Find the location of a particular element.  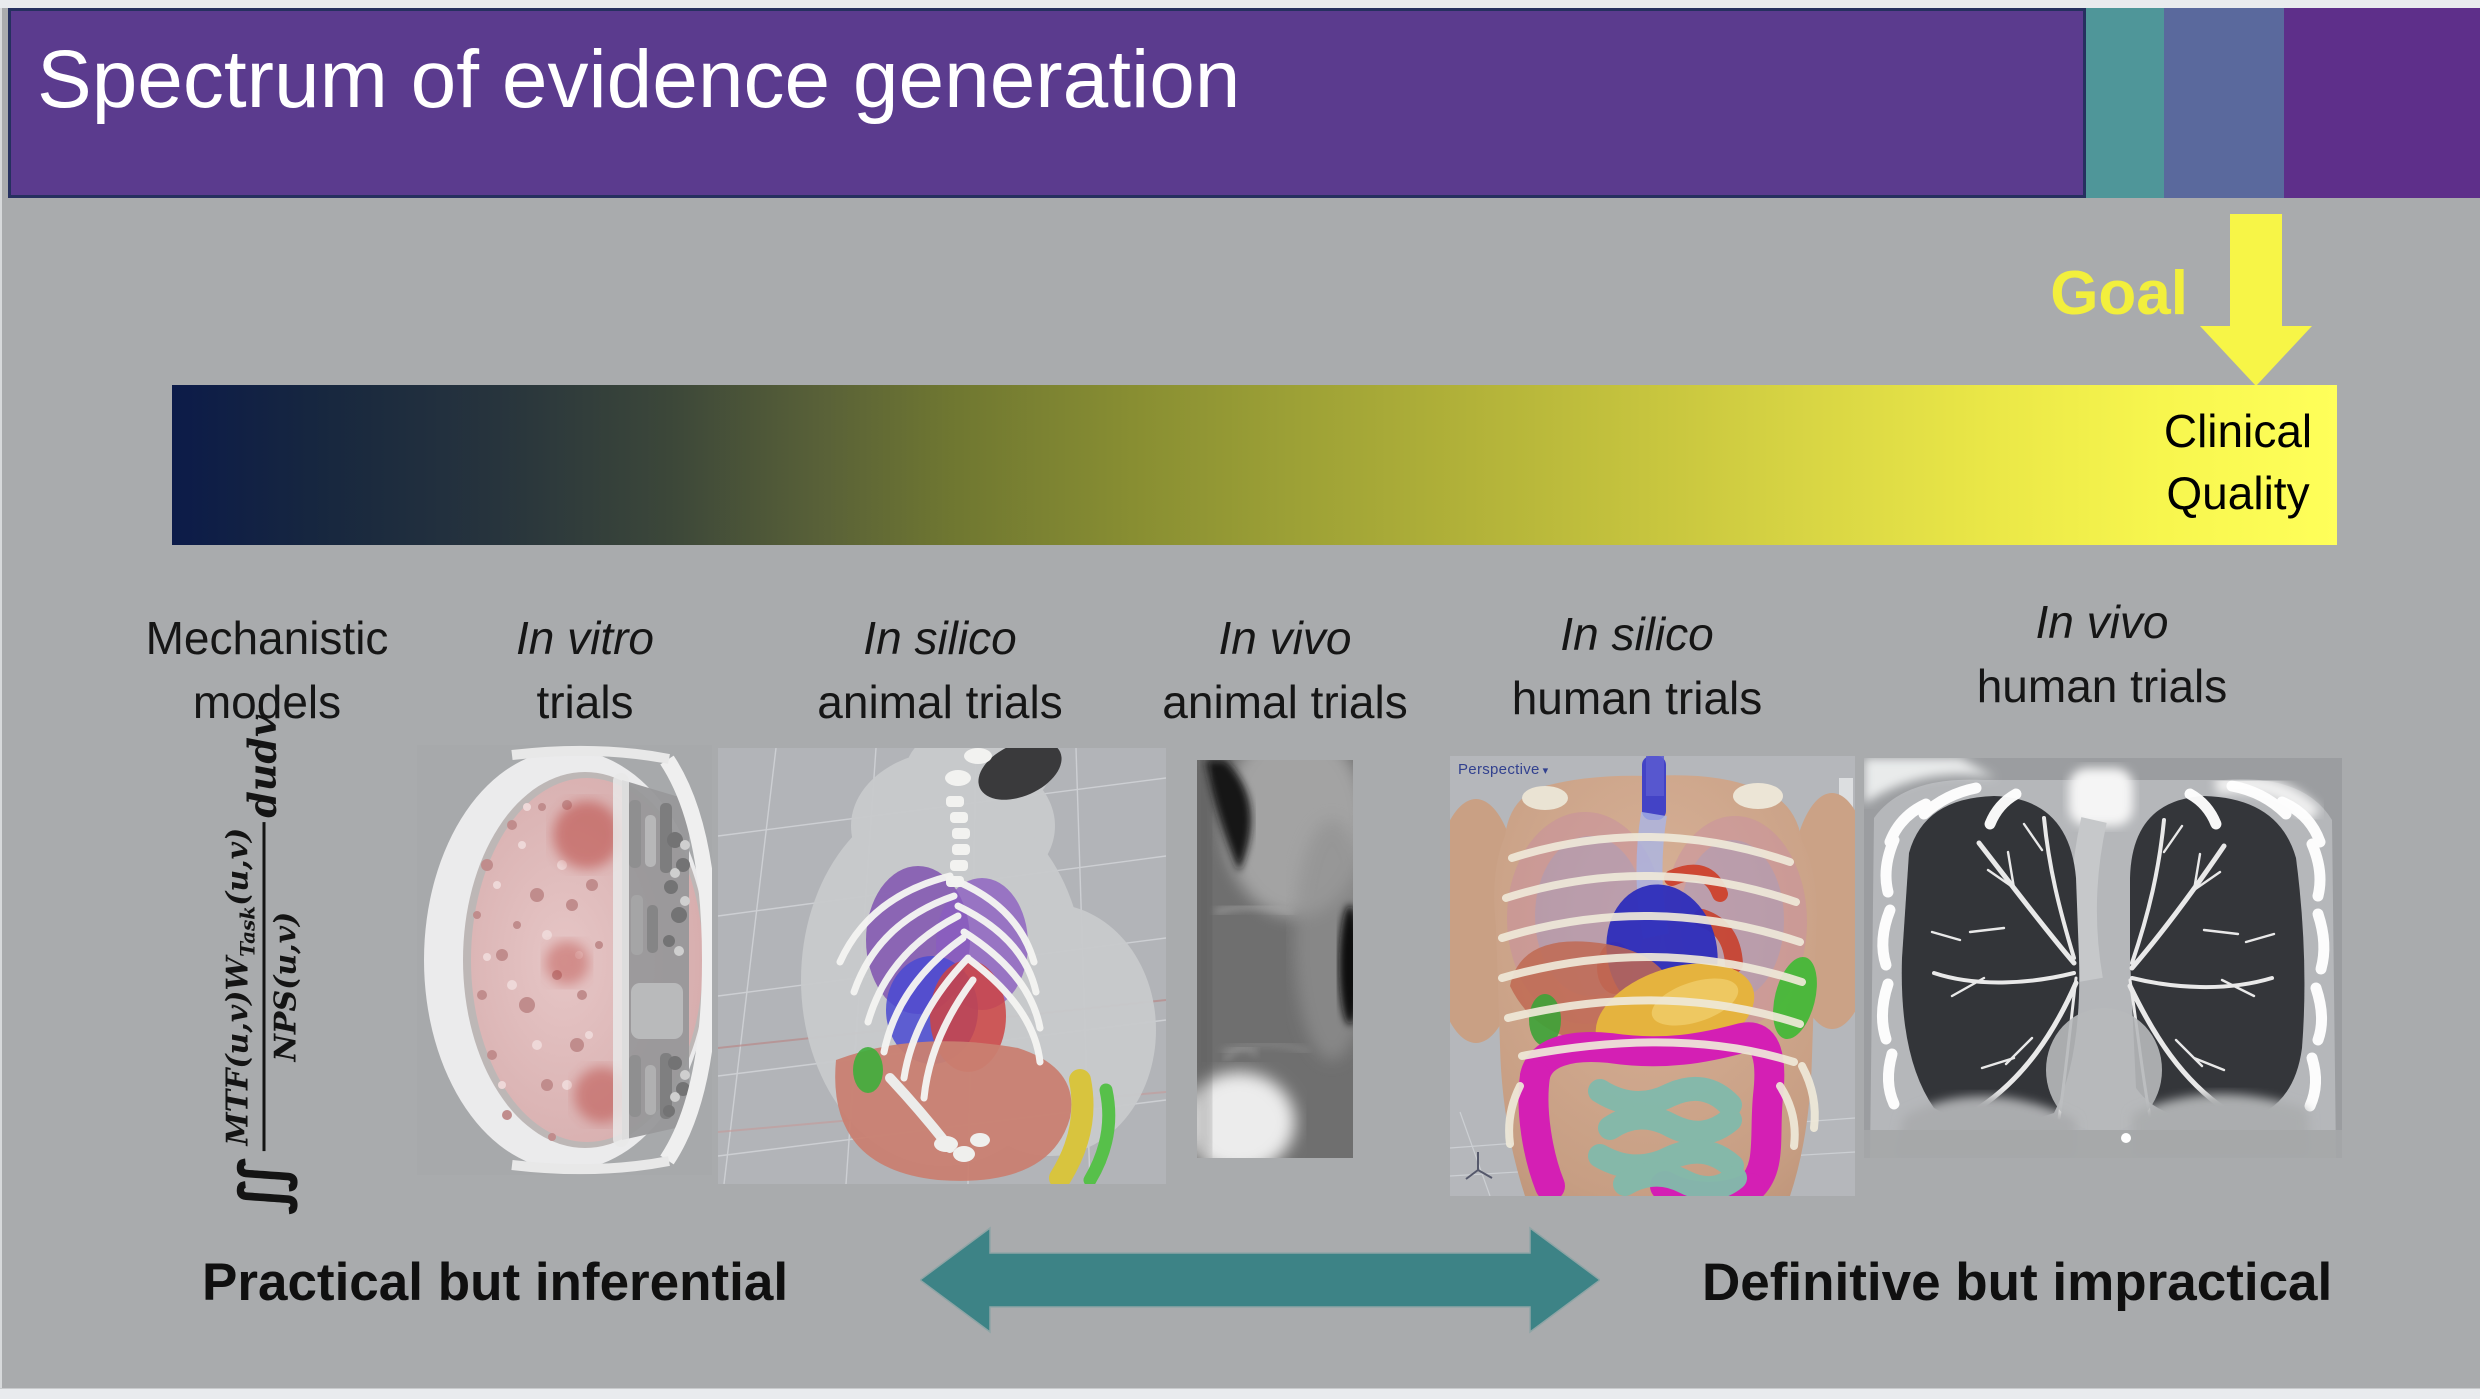

goal-label: Goal is located at coordinates (2119, 293).